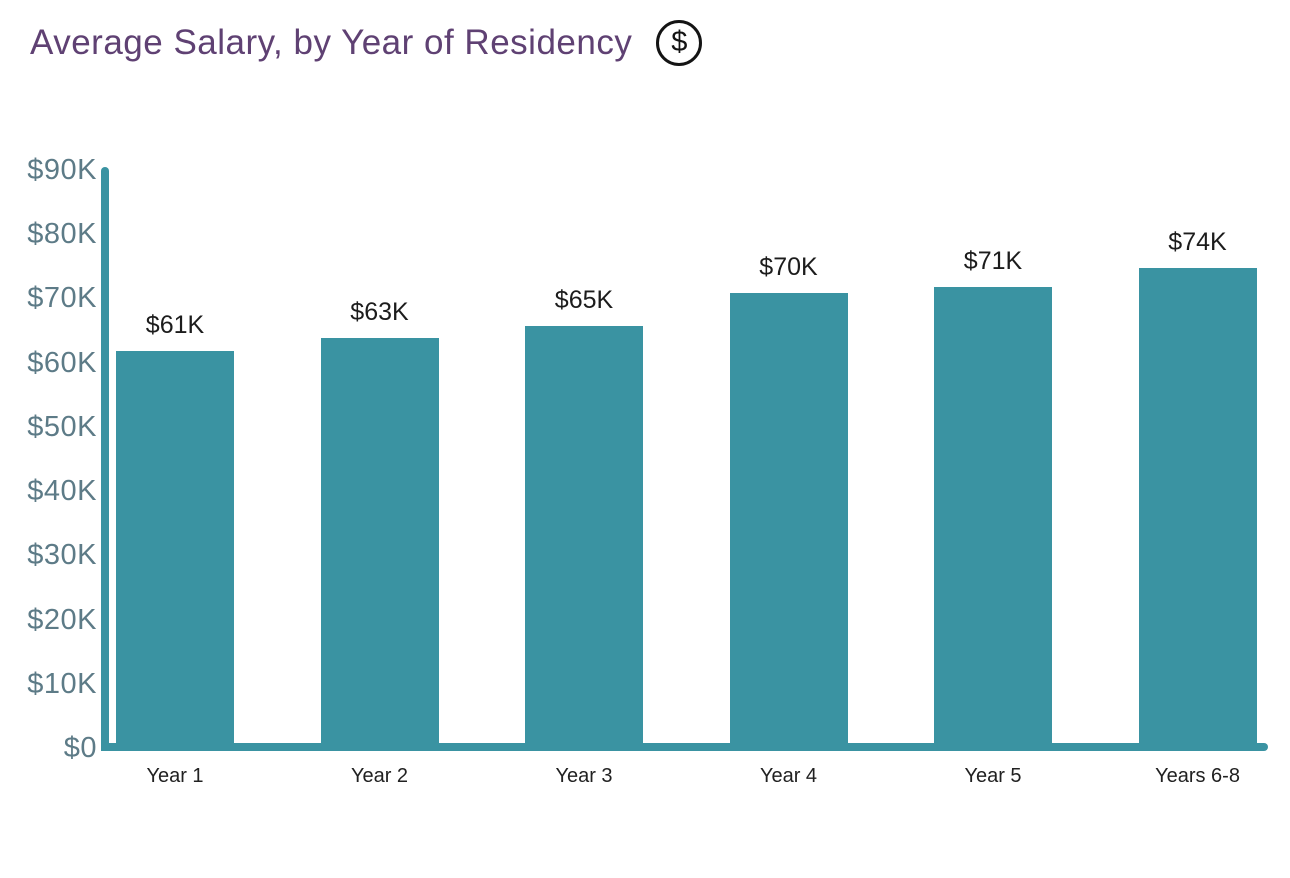  What do you see at coordinates (379, 312) in the screenshot?
I see `bar-value-label: $63K` at bounding box center [379, 312].